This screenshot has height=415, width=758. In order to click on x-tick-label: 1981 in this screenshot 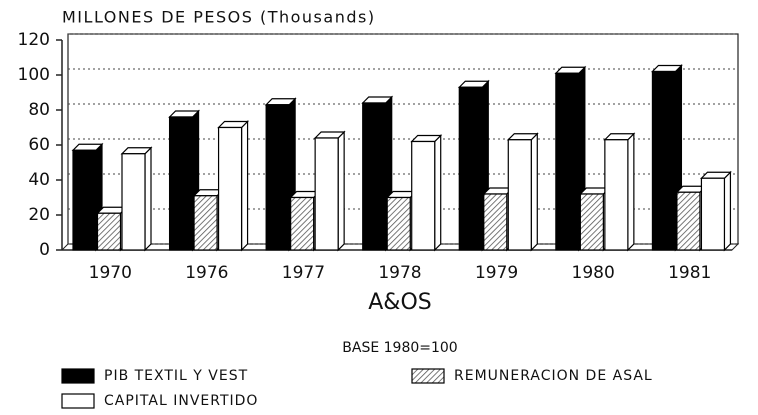, I will do `click(689, 273)`.